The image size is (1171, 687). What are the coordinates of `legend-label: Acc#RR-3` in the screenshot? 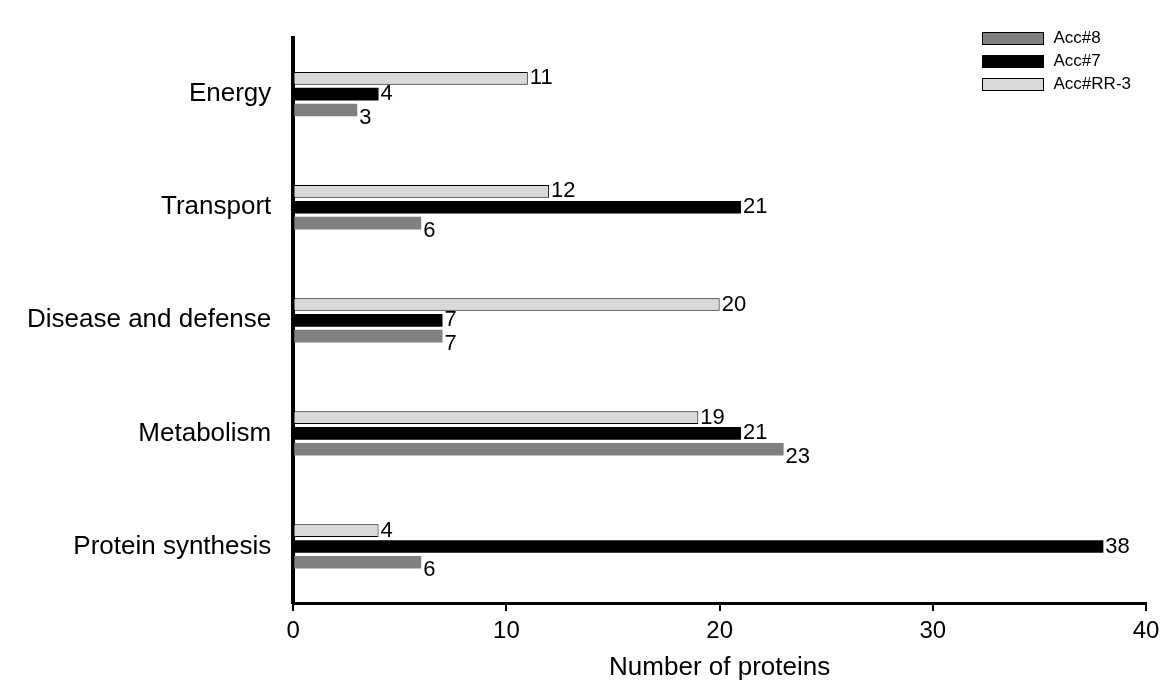 It's located at (1092, 84).